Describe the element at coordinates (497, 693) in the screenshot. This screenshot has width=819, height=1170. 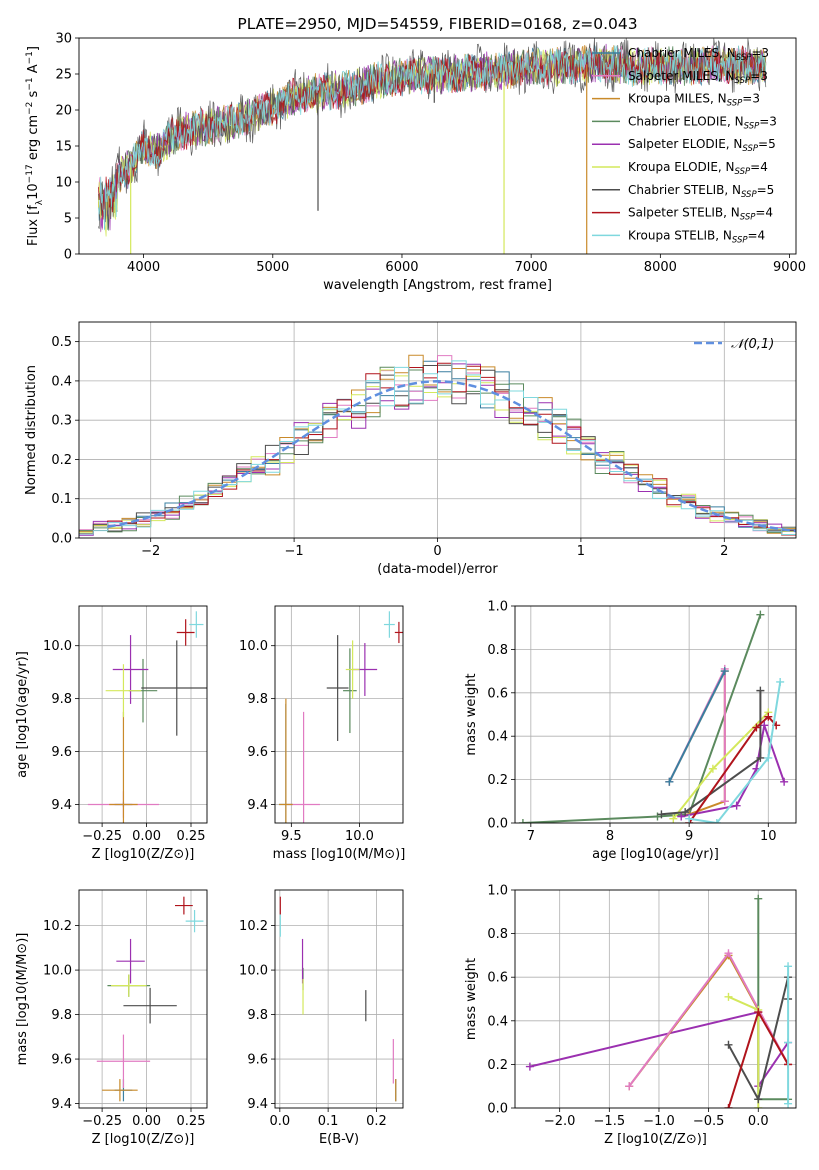
I see `y-tick-label: 0.6` at that location.